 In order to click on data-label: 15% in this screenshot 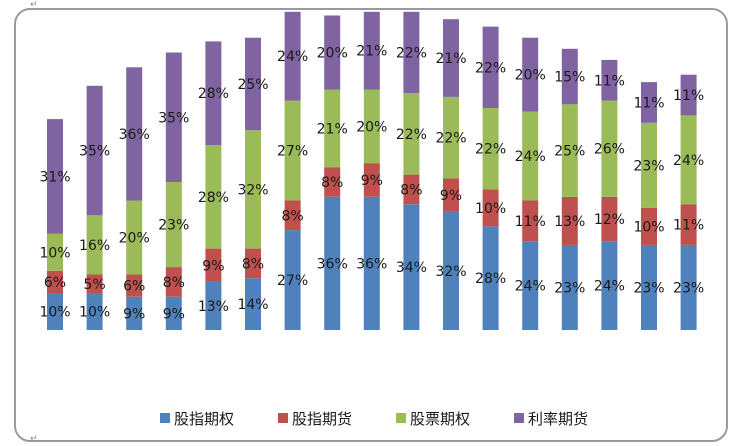, I will do `click(569, 78)`.